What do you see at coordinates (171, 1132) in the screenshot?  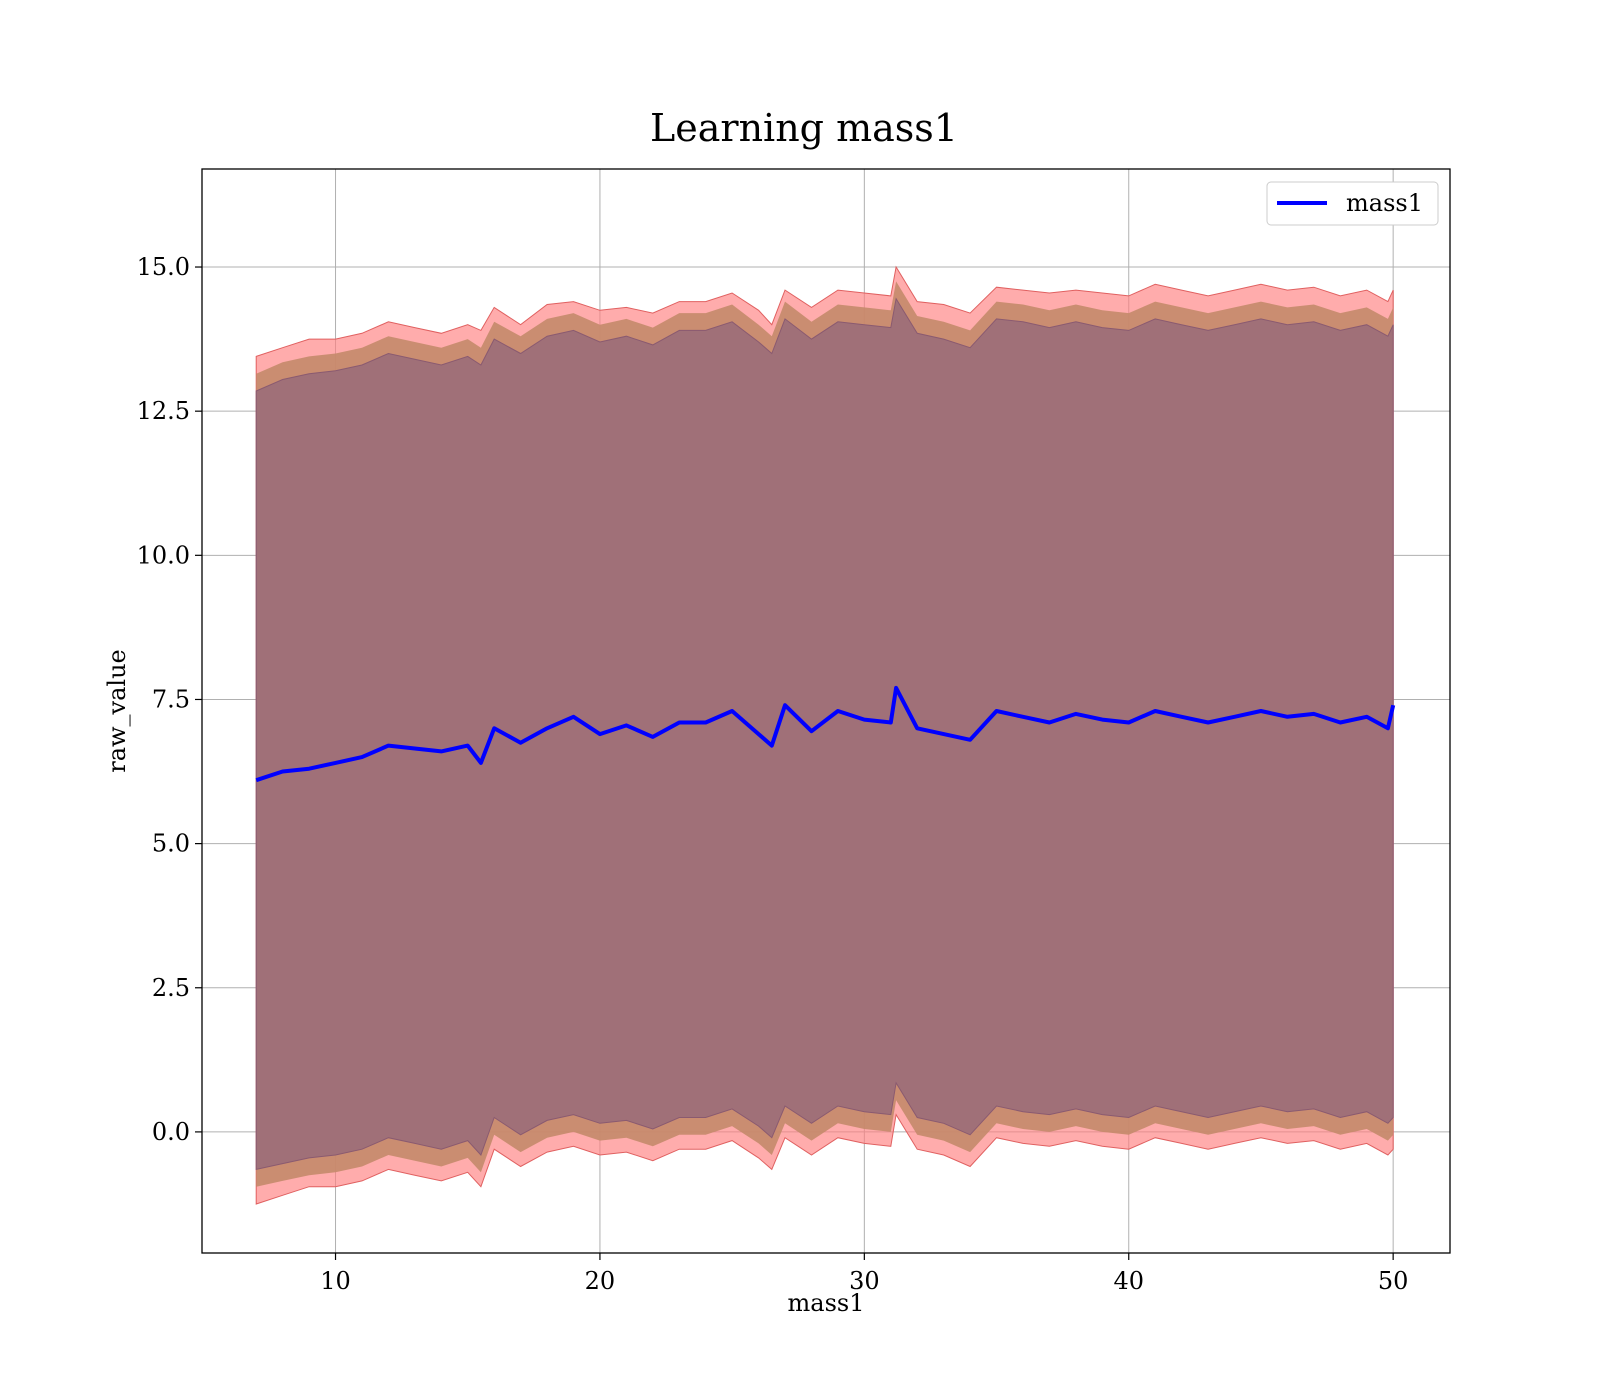 I see `y-tick-label: 0.0` at bounding box center [171, 1132].